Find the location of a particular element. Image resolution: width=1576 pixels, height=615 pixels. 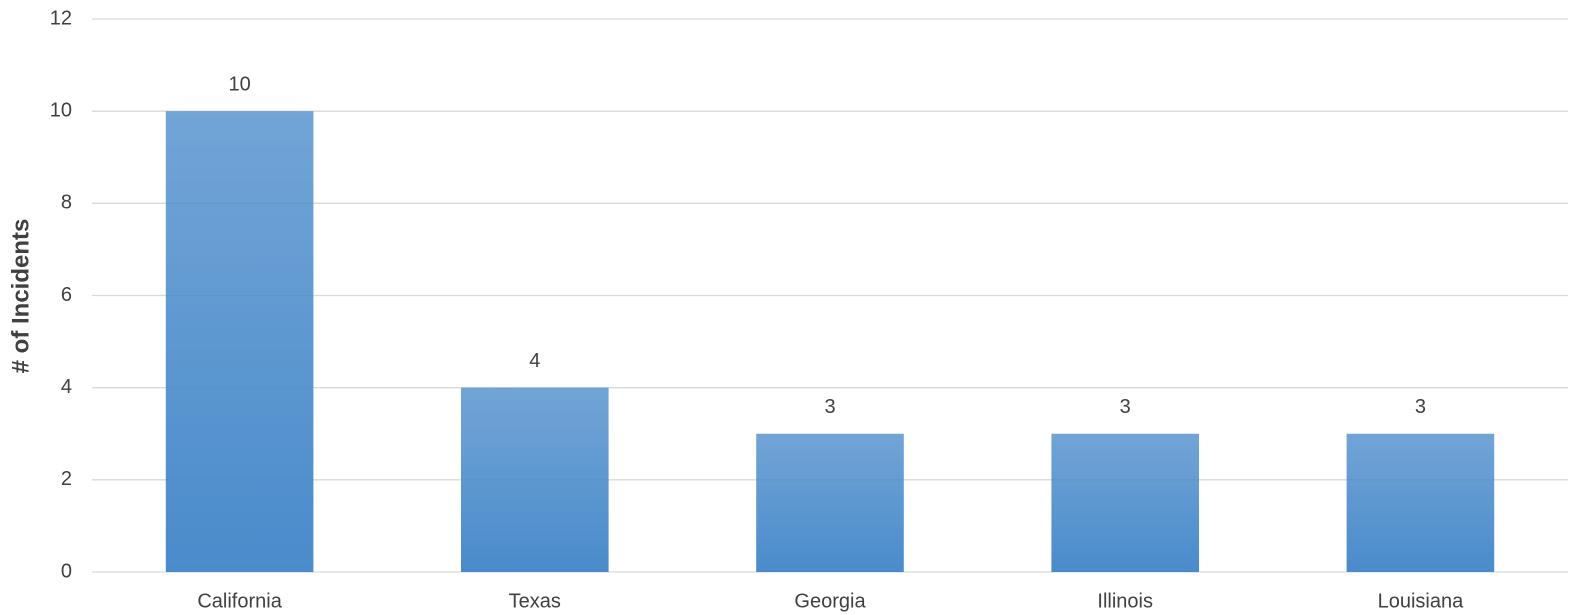

y-tick-label: 0 is located at coordinates (66, 571).